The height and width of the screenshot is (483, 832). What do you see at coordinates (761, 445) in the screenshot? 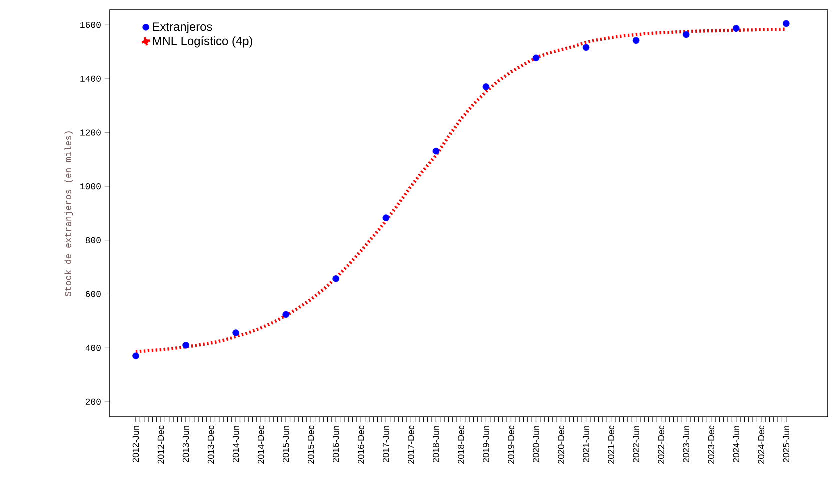
I see `x-tick-label: 2024-Dec` at bounding box center [761, 445].